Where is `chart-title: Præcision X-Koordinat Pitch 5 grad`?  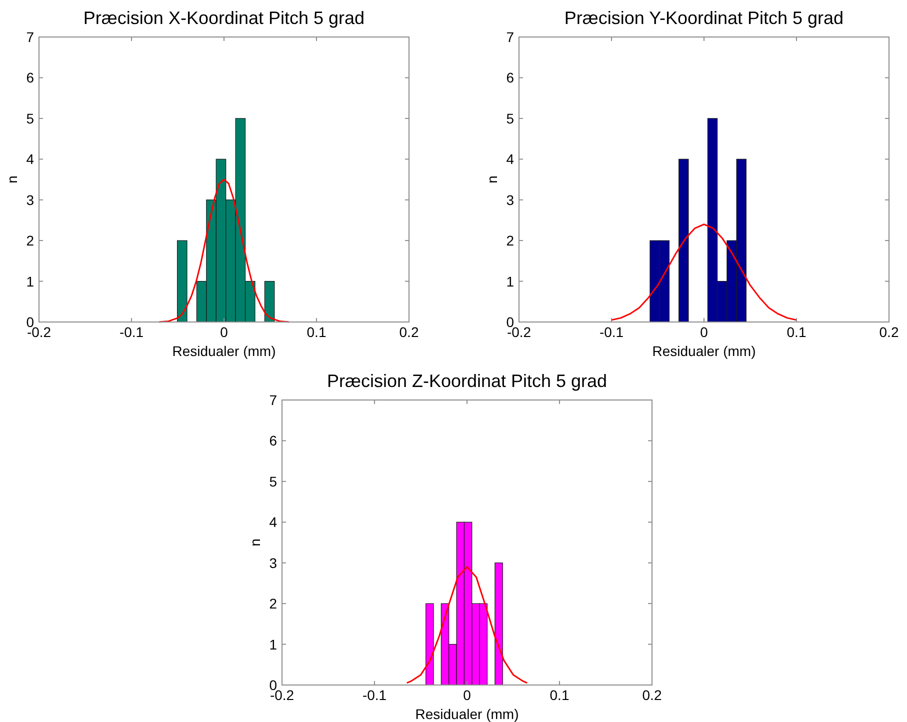 chart-title: Præcision X-Koordinat Pitch 5 grad is located at coordinates (224, 18).